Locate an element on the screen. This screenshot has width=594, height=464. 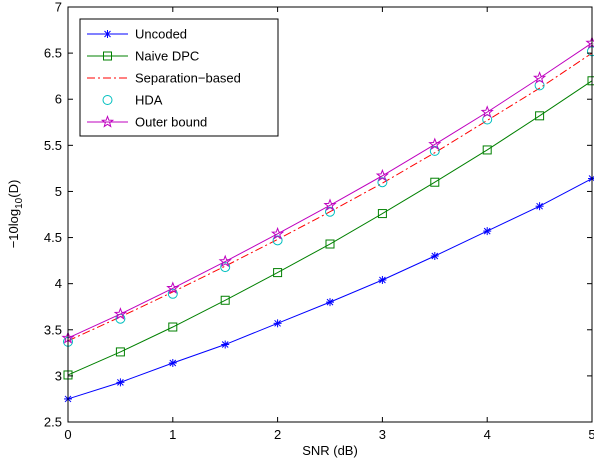
legend-label-1: Naive DPC is located at coordinates (167, 56).